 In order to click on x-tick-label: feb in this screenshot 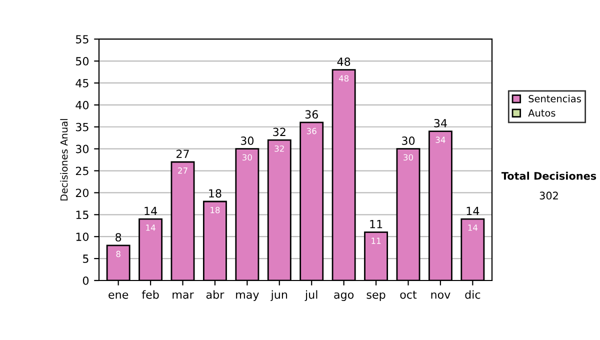, I will do `click(150, 294)`.